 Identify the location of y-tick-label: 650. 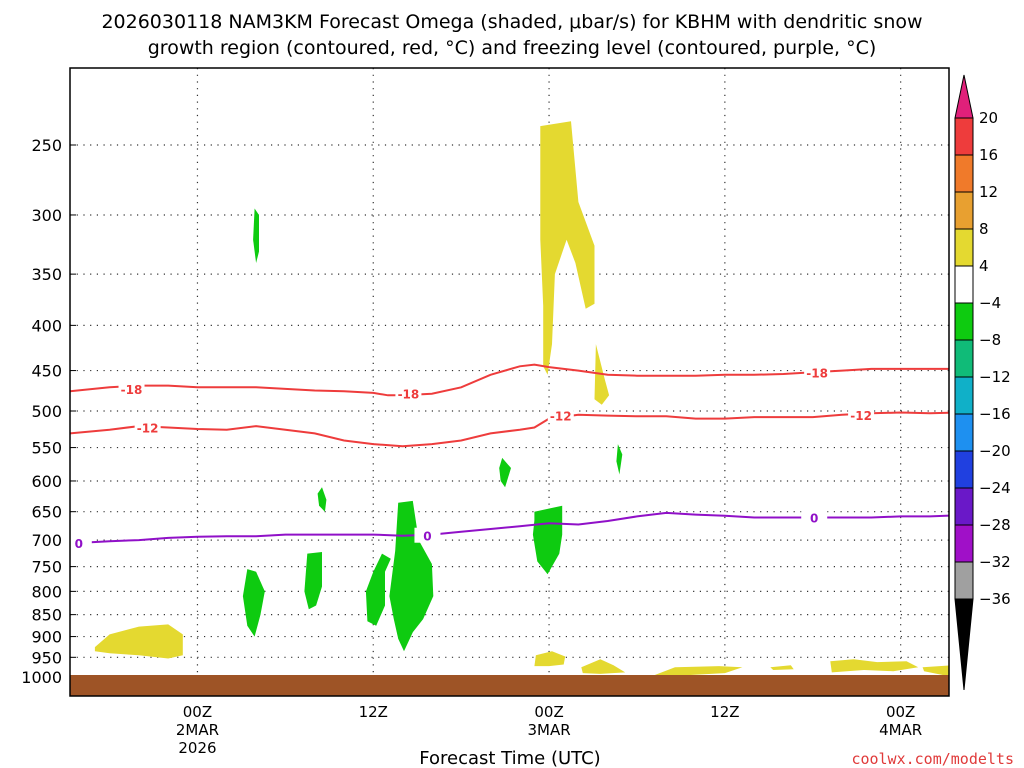
(46, 512).